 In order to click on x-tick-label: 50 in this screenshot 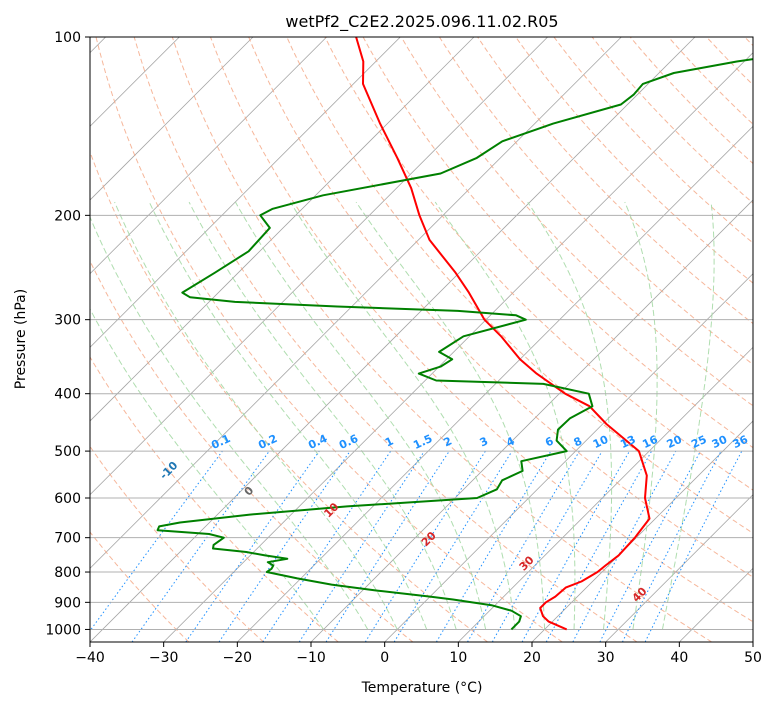, I will do `click(753, 658)`.